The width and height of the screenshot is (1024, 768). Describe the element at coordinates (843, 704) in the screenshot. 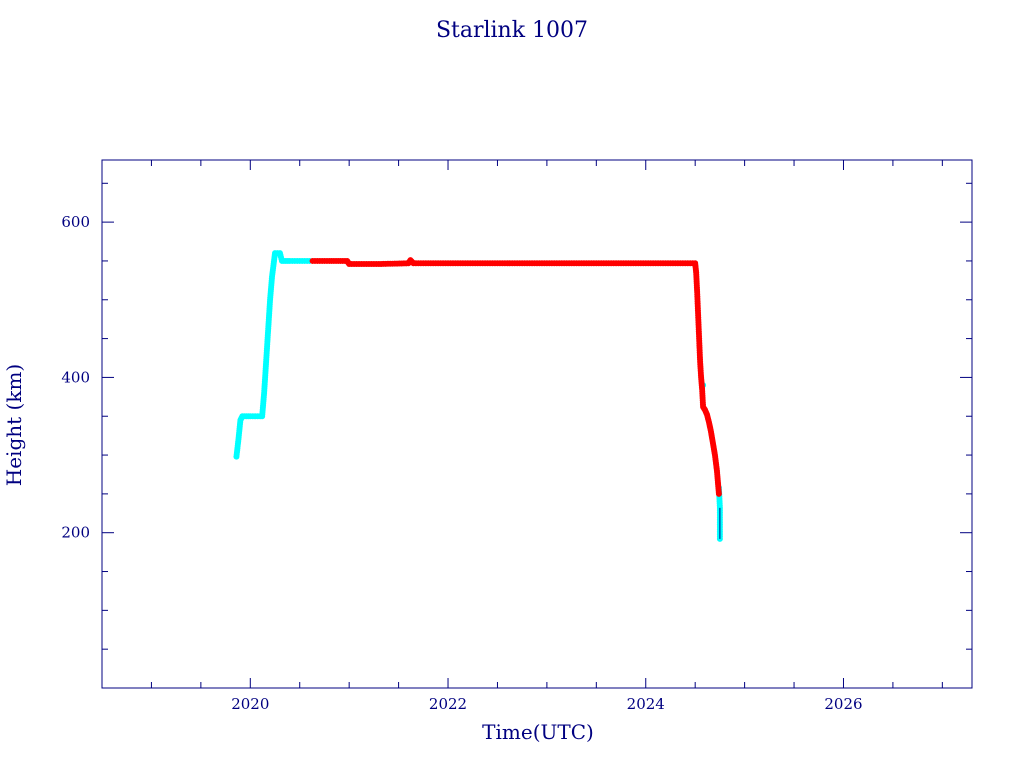

I see `x-tick-label: 2026` at that location.